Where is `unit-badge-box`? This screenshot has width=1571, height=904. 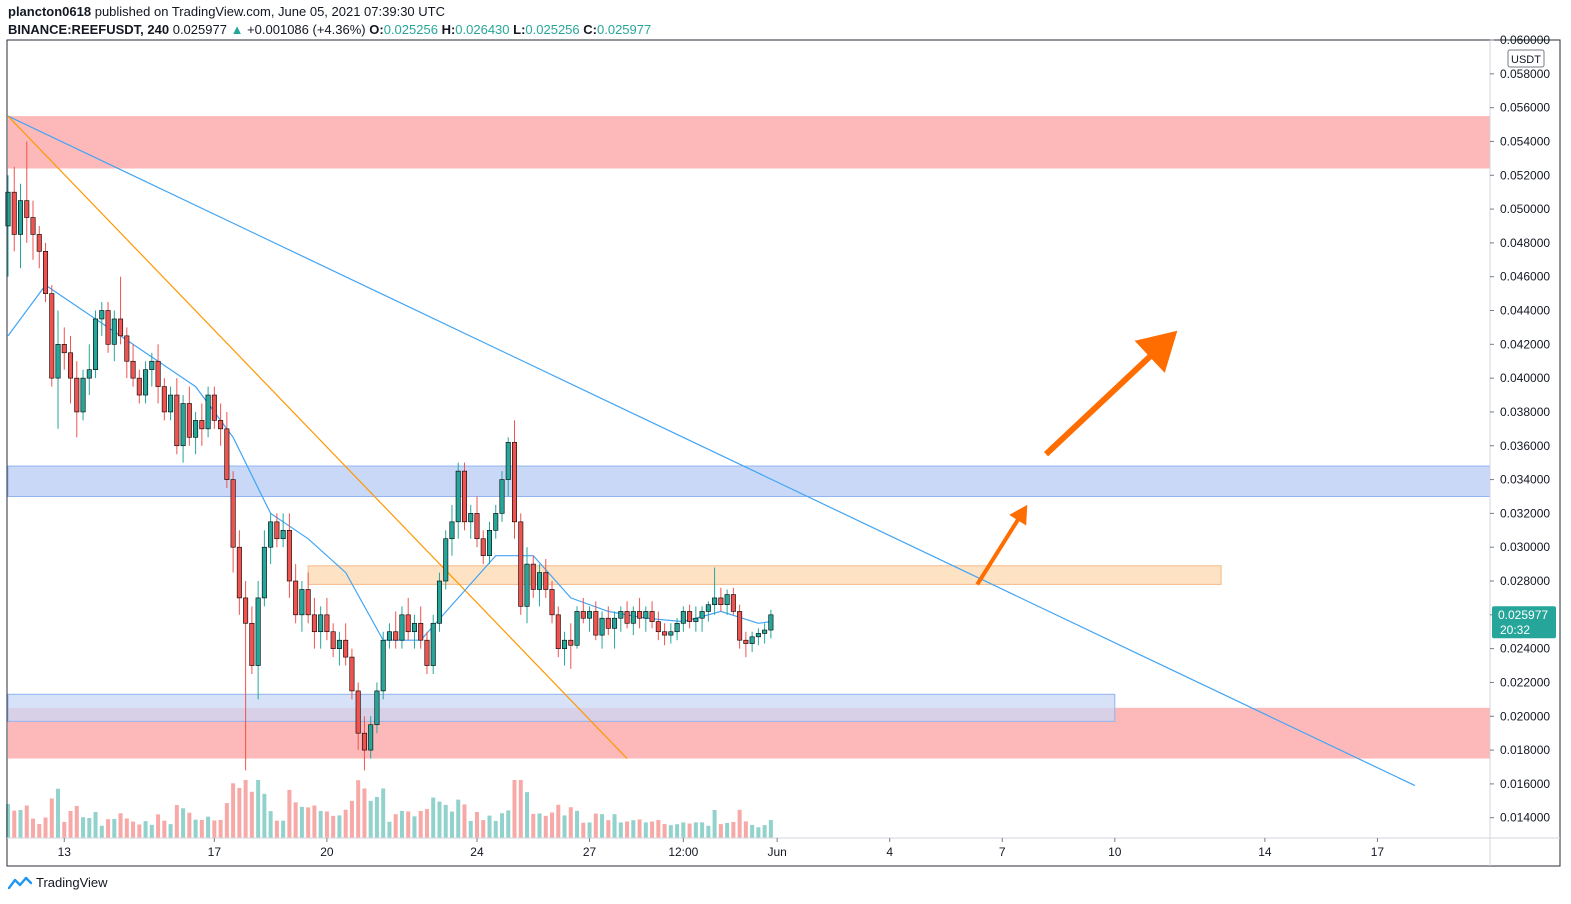 unit-badge-box is located at coordinates (1526, 58).